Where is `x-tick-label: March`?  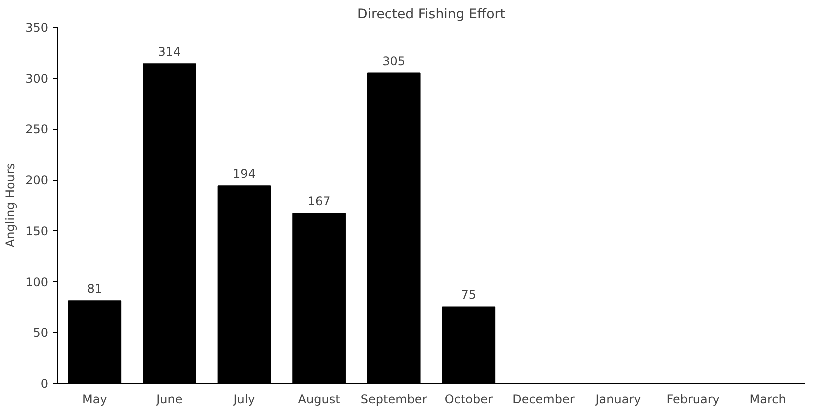 x-tick-label: March is located at coordinates (768, 399).